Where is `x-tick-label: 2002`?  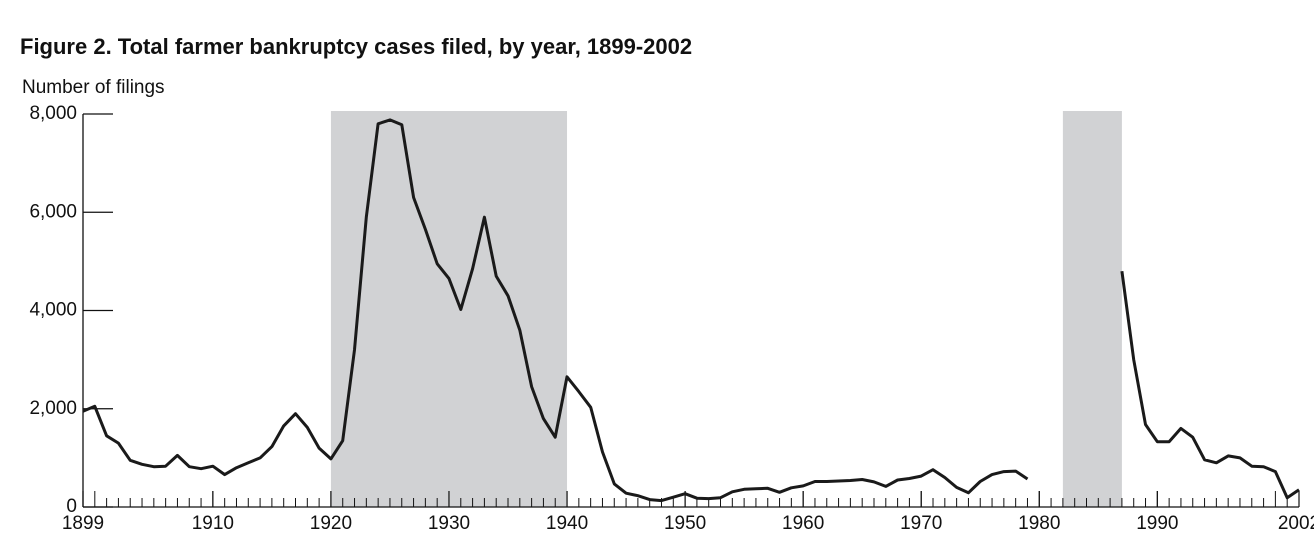
x-tick-label: 2002 is located at coordinates (1296, 523).